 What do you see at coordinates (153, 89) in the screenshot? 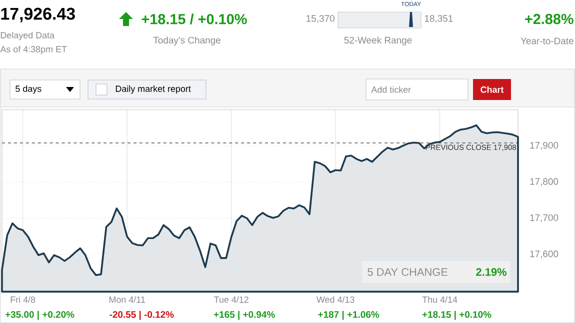
I see `text: Daily market report` at bounding box center [153, 89].